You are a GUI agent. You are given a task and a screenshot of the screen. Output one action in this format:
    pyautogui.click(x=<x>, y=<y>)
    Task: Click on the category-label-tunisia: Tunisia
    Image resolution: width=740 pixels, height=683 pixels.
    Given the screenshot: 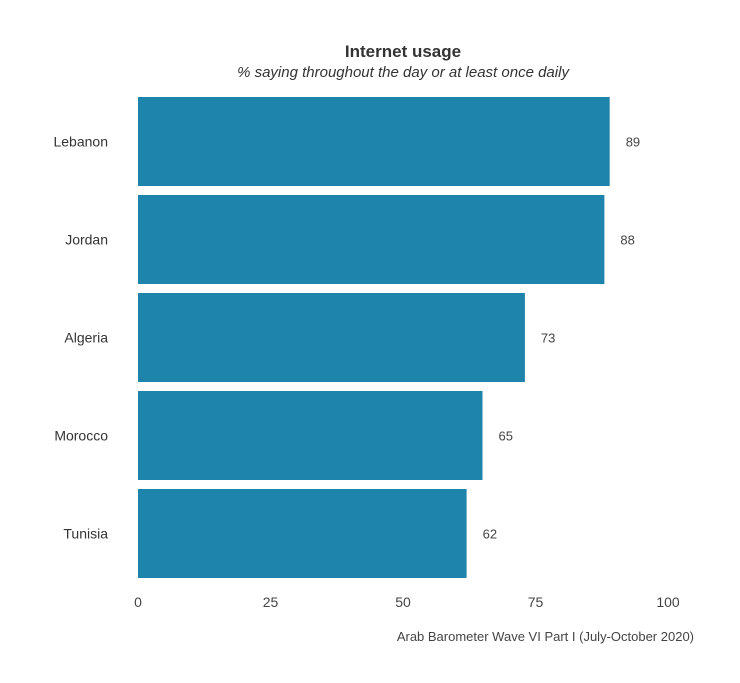 What is the action you would take?
    pyautogui.click(x=85, y=534)
    